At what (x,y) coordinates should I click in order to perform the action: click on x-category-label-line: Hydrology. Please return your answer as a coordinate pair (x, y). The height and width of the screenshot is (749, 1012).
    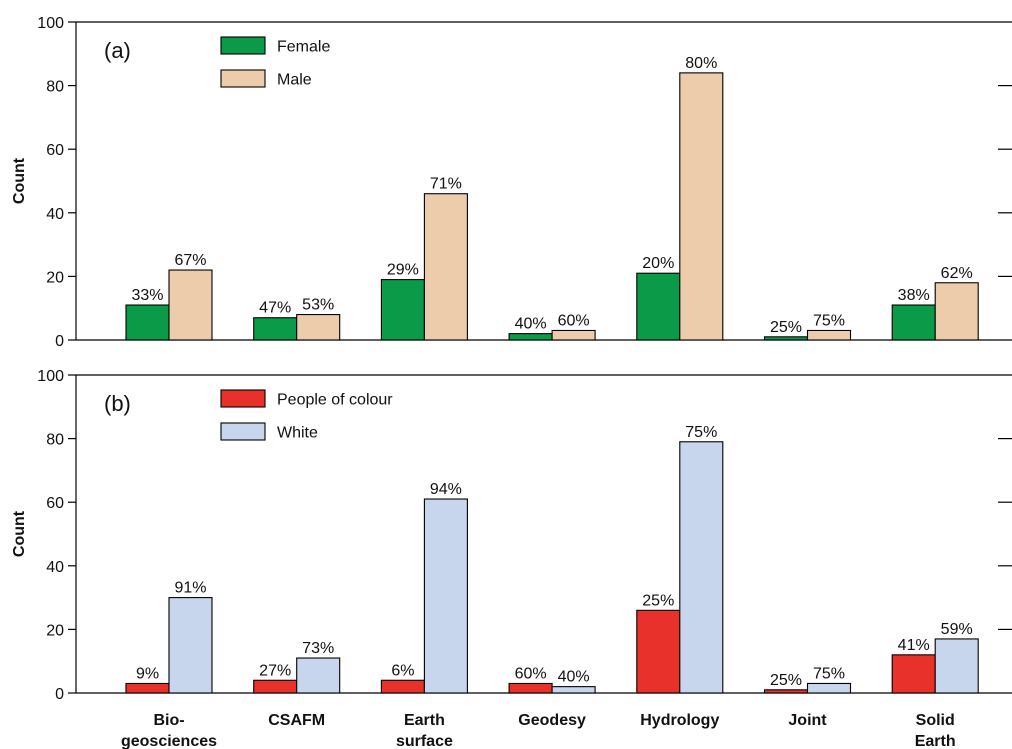
    Looking at the image, I should click on (679, 720).